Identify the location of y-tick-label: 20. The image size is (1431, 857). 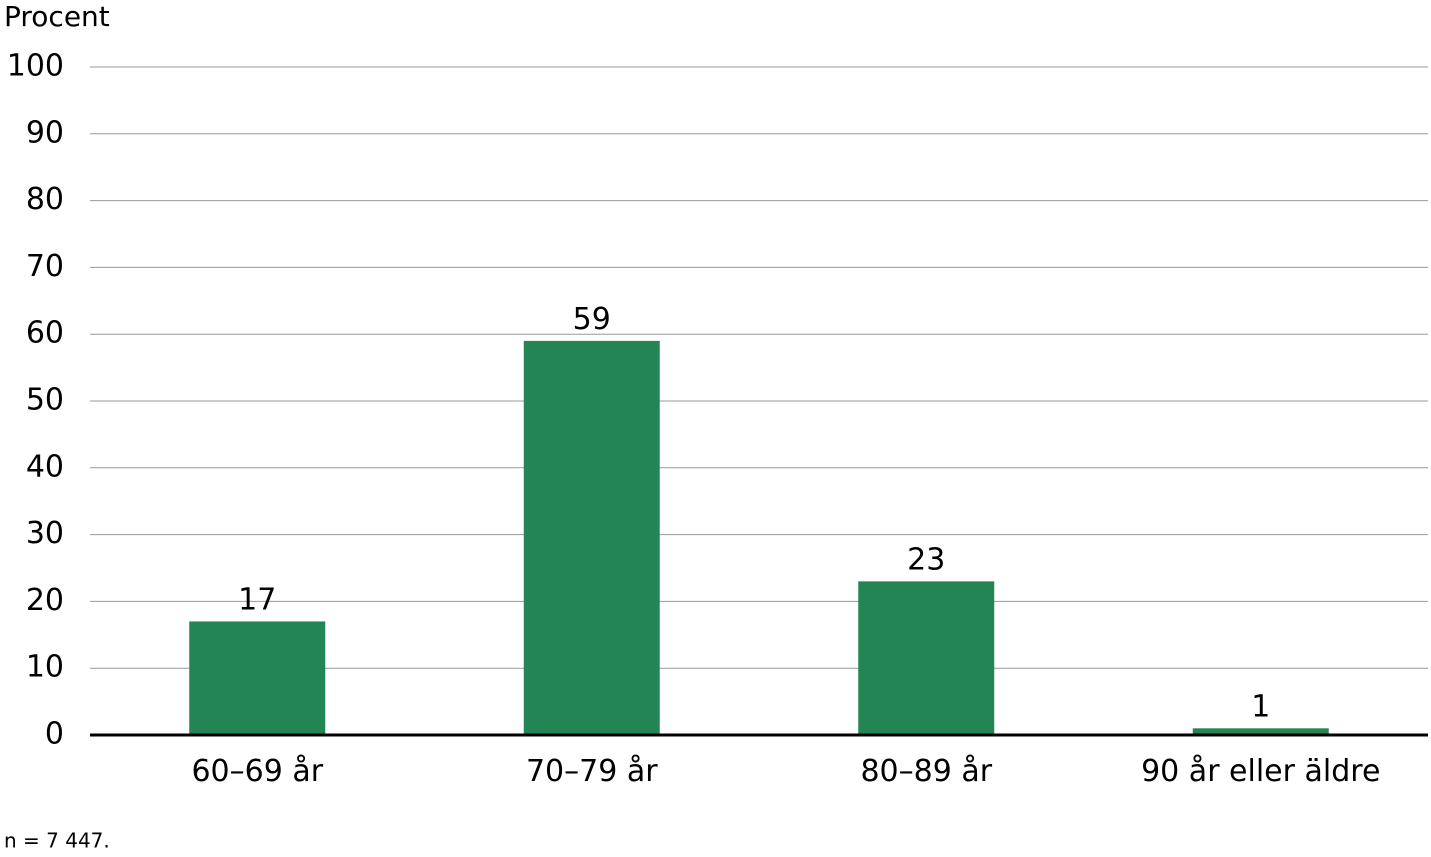
(45, 600).